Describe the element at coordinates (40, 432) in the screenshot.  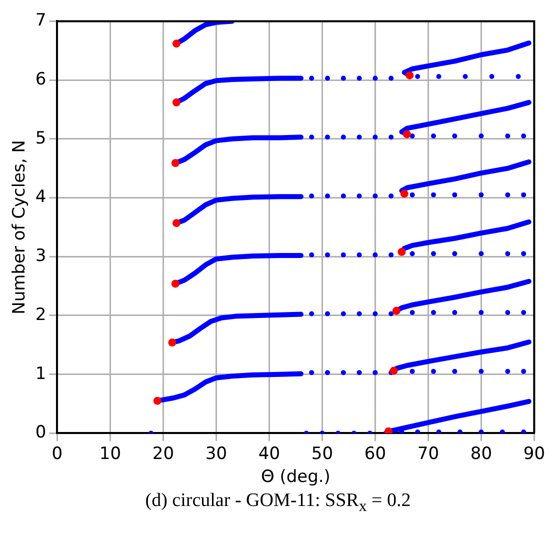
I see `y-tick-label: 0` at that location.